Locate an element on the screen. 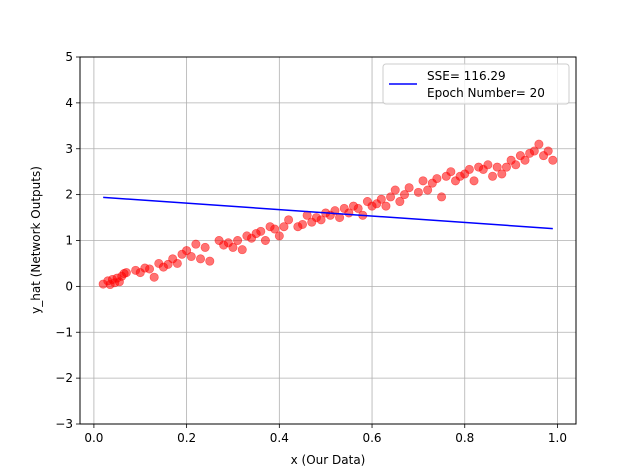 Image resolution: width=640 pixels, height=476 pixels. fit-line is located at coordinates (328, 213).